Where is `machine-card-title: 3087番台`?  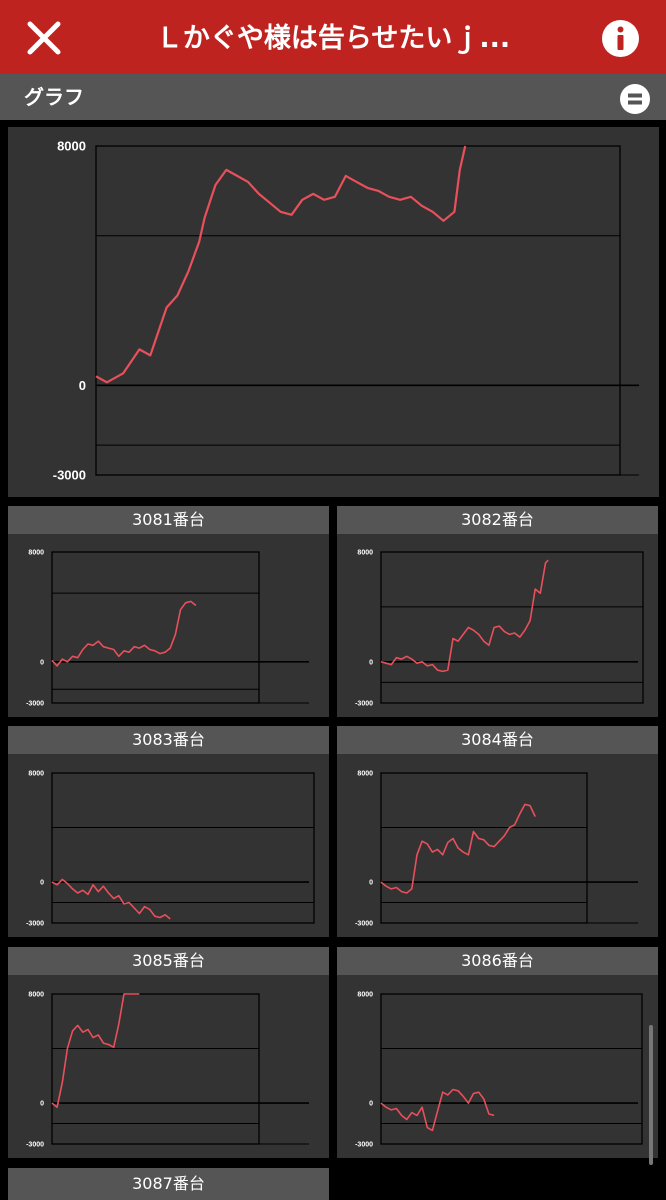
machine-card-title: 3087番台 is located at coordinates (168, 1184).